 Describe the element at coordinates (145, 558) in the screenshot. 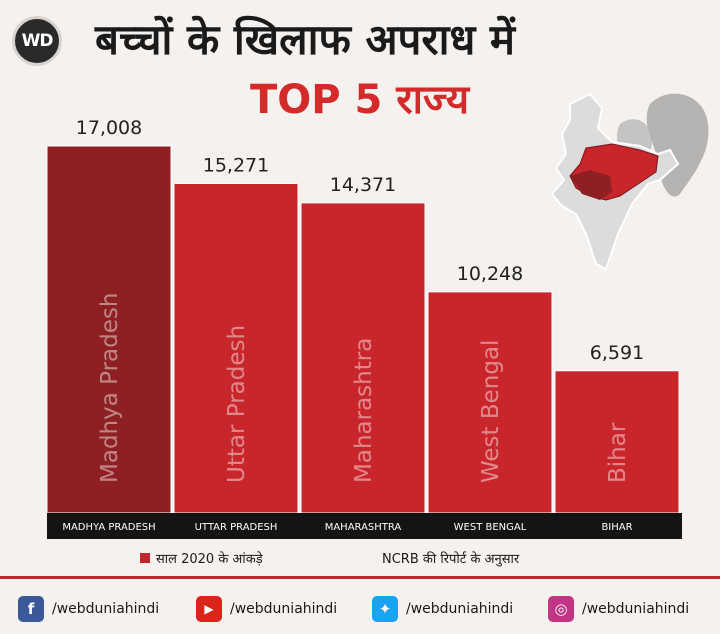

I see `legend-swatch` at that location.